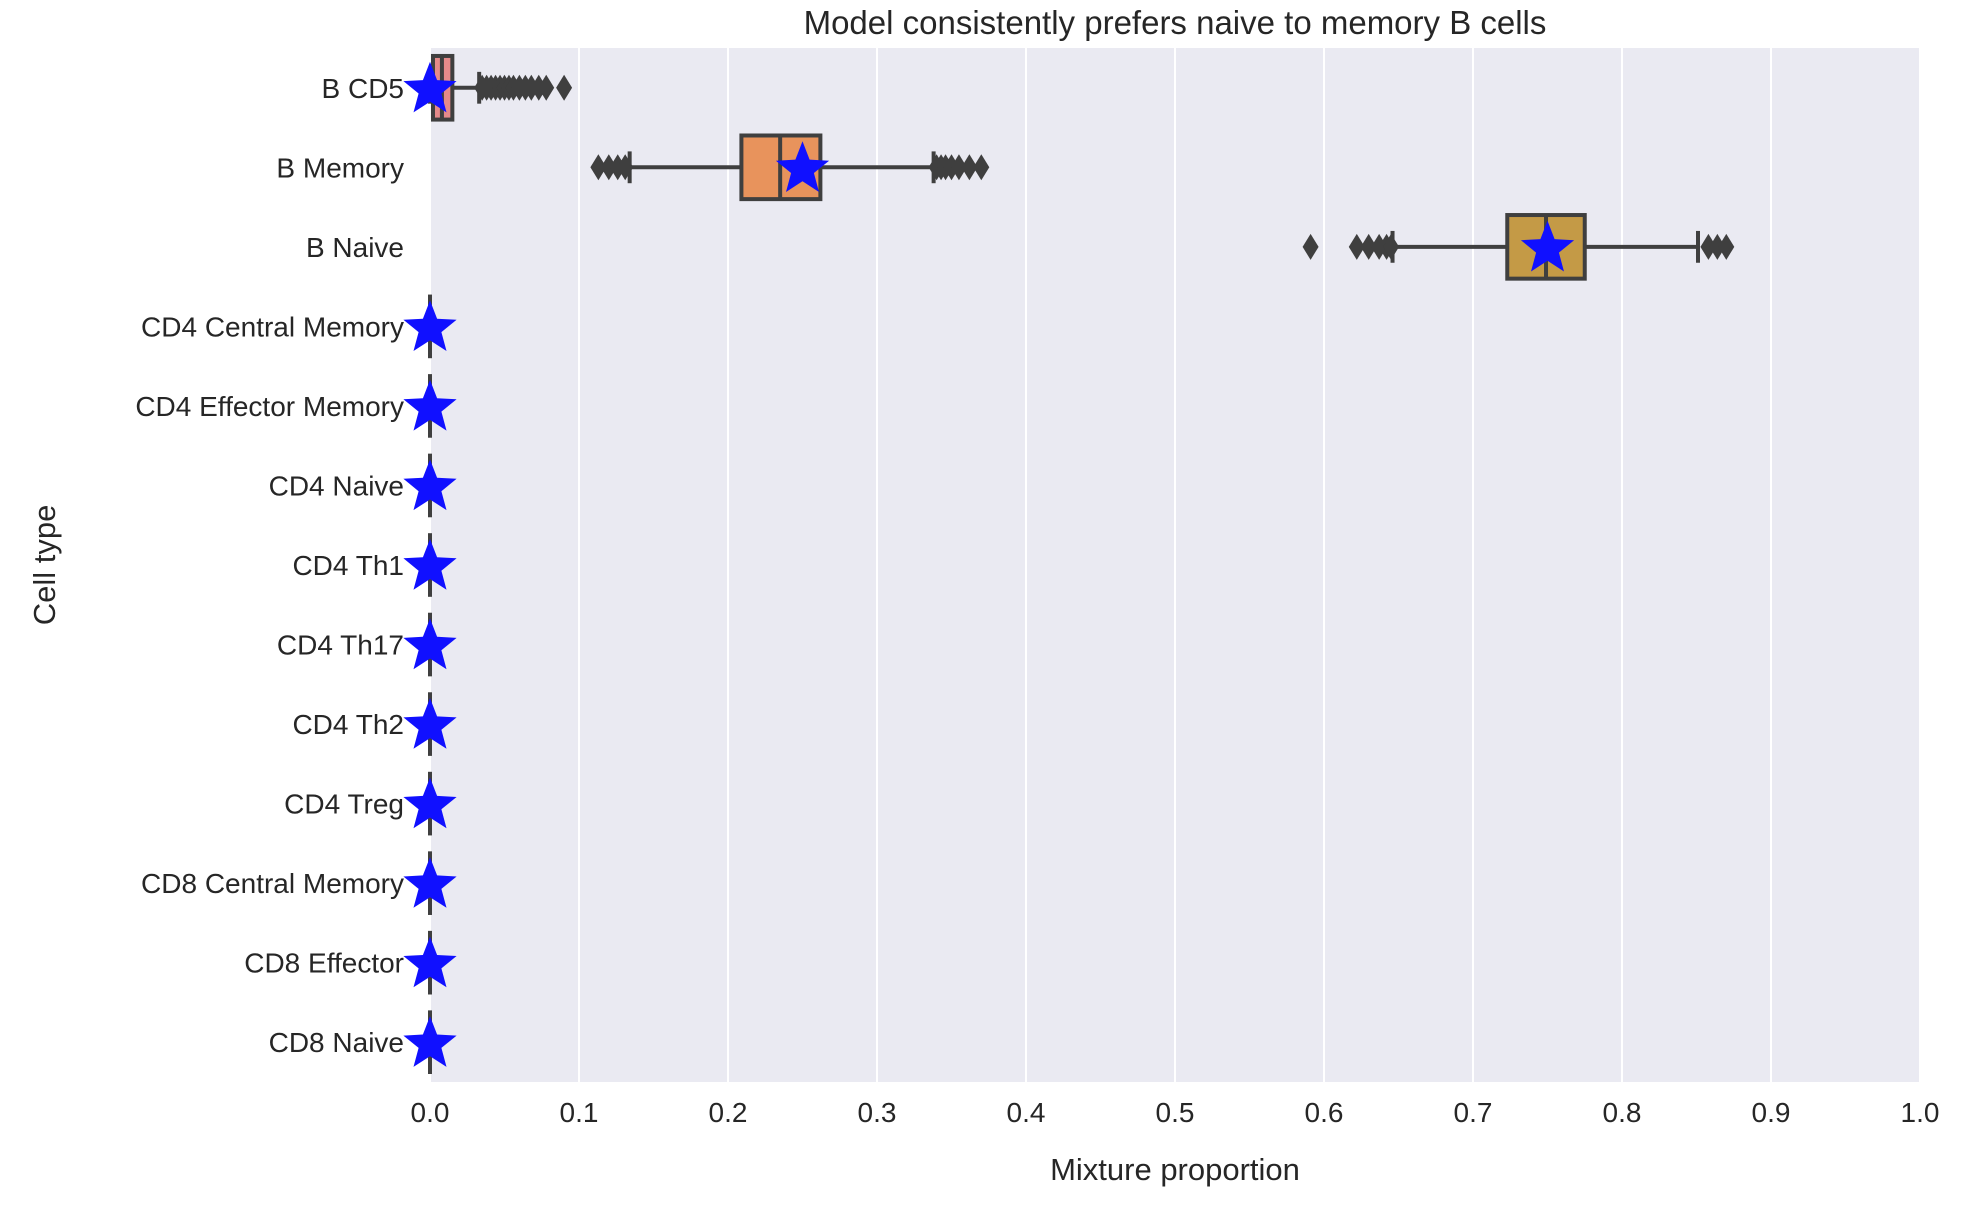 The width and height of the screenshot is (1967, 1217). What do you see at coordinates (1026, 1112) in the screenshot?
I see `x-tick-label: 0.4` at bounding box center [1026, 1112].